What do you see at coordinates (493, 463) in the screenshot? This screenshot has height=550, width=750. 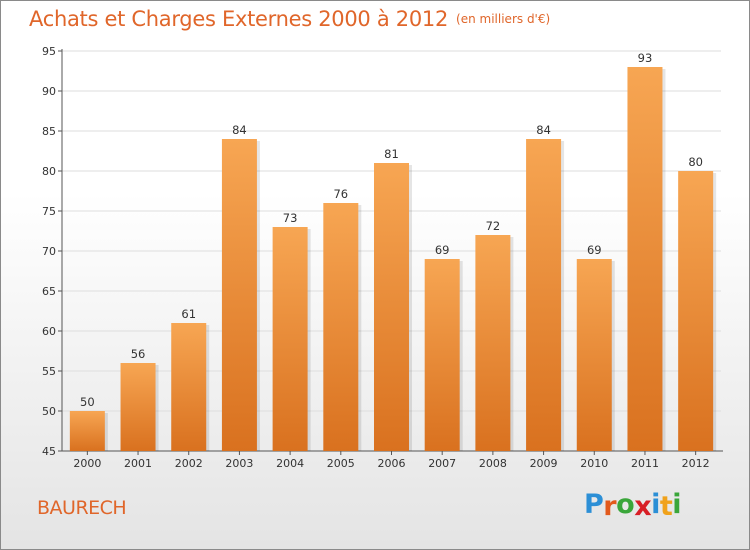 I see `x-tick-label: 2008` at bounding box center [493, 463].